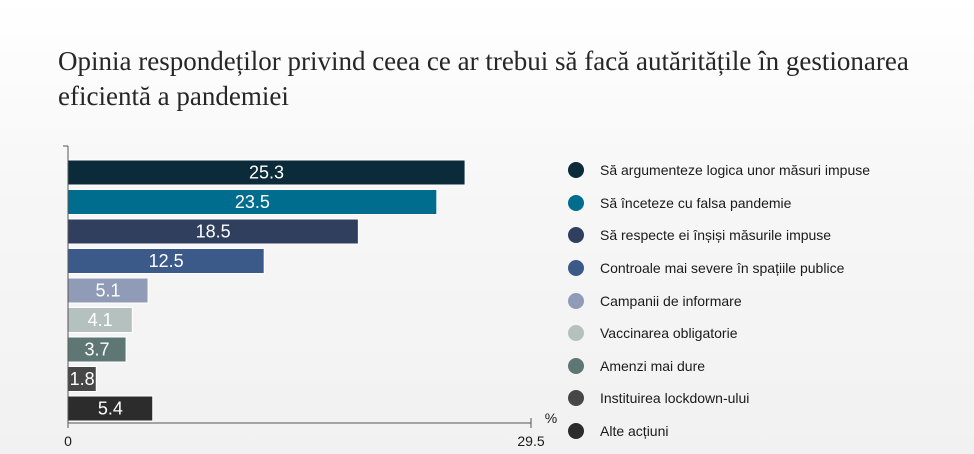  I want to click on x-tick-label-max: 29.5, so click(530, 441).